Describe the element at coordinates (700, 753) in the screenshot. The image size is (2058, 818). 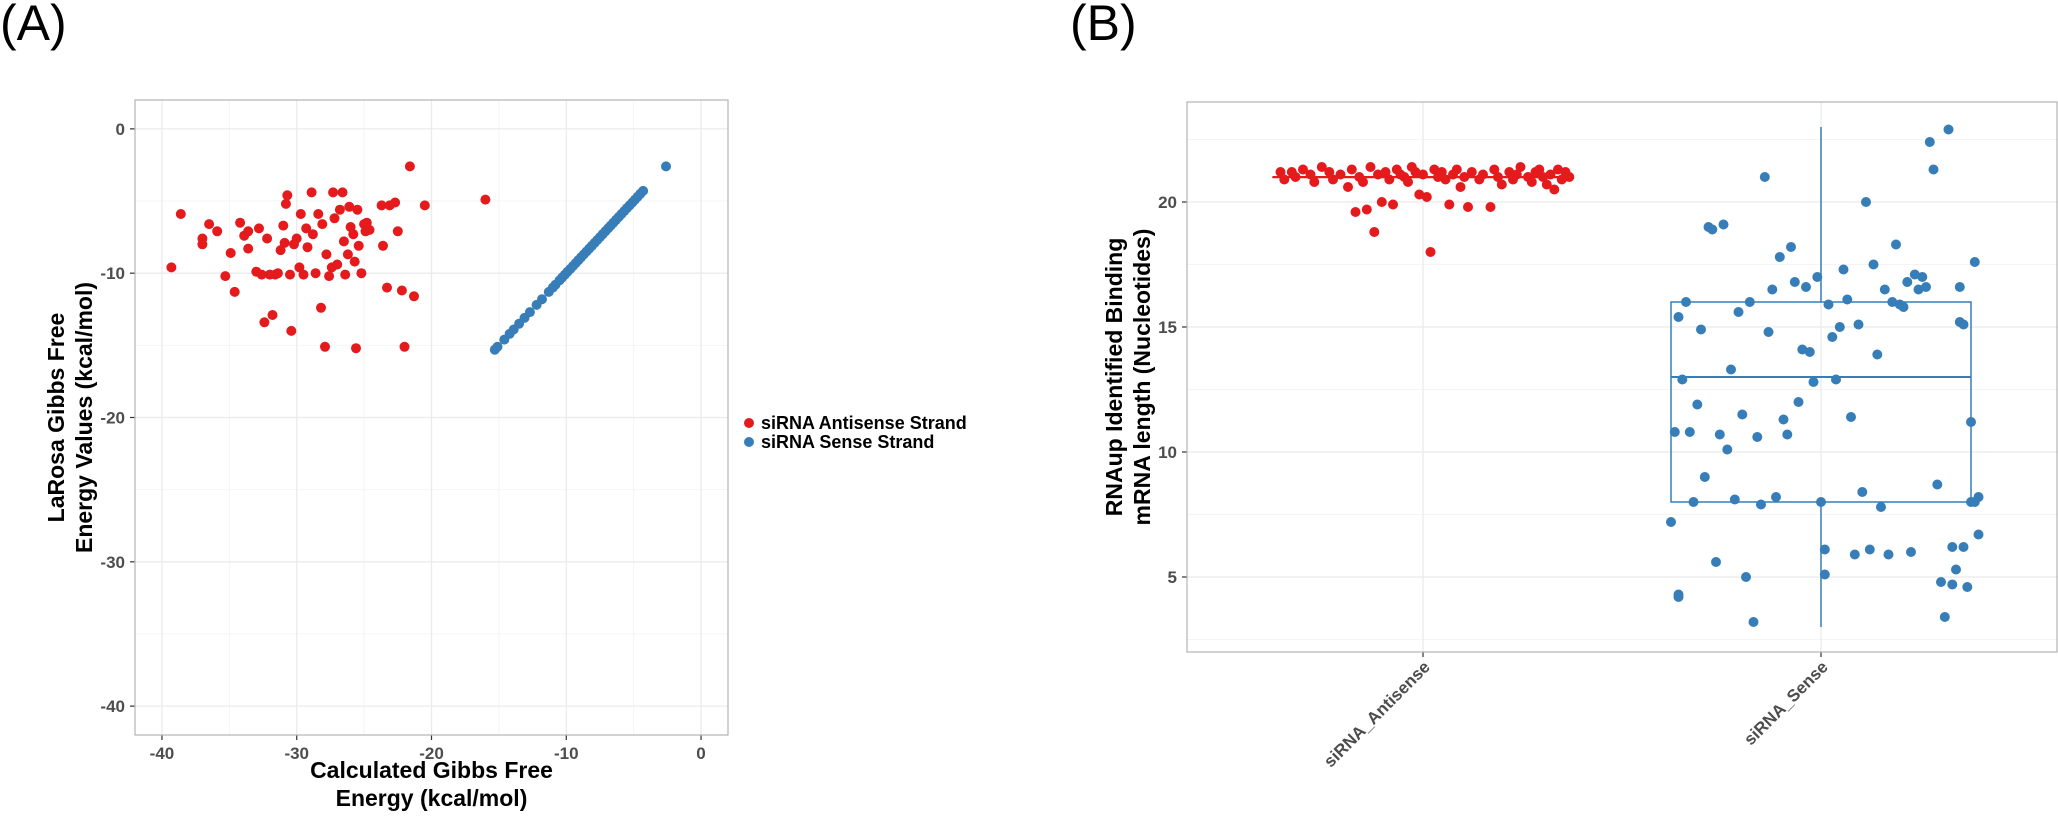
I see `x-tick-label: 0` at that location.